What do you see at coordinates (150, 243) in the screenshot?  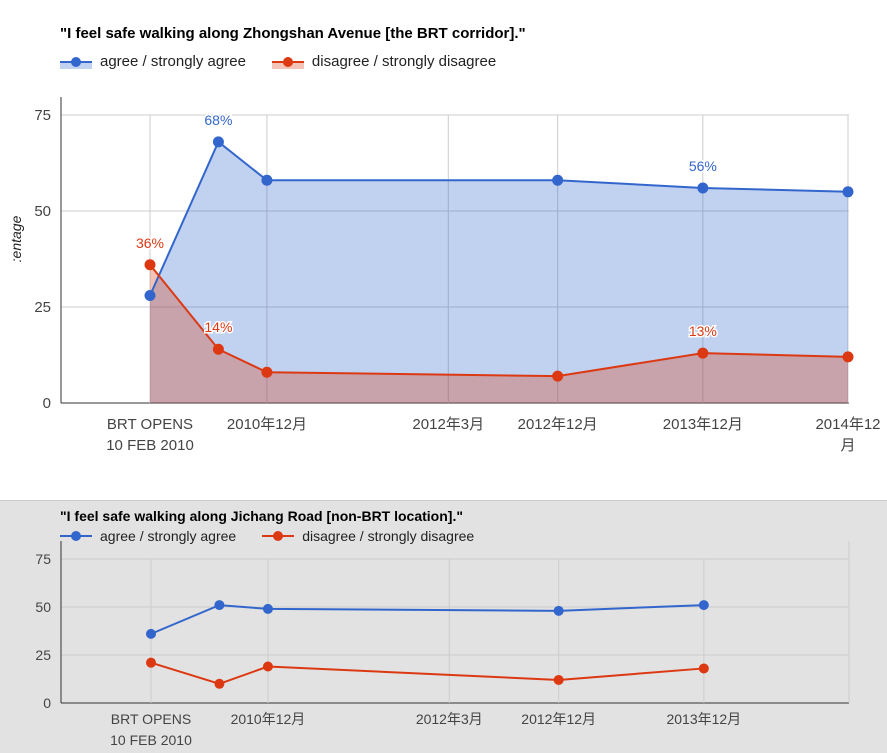 I see `data-label-disagree: 36%` at bounding box center [150, 243].